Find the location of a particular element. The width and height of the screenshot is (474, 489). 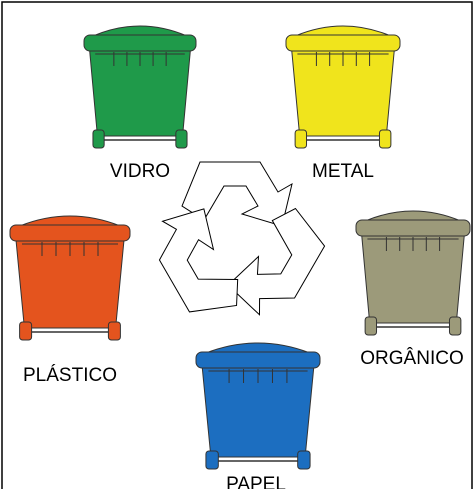

recycle-symbol is located at coordinates (242, 238).